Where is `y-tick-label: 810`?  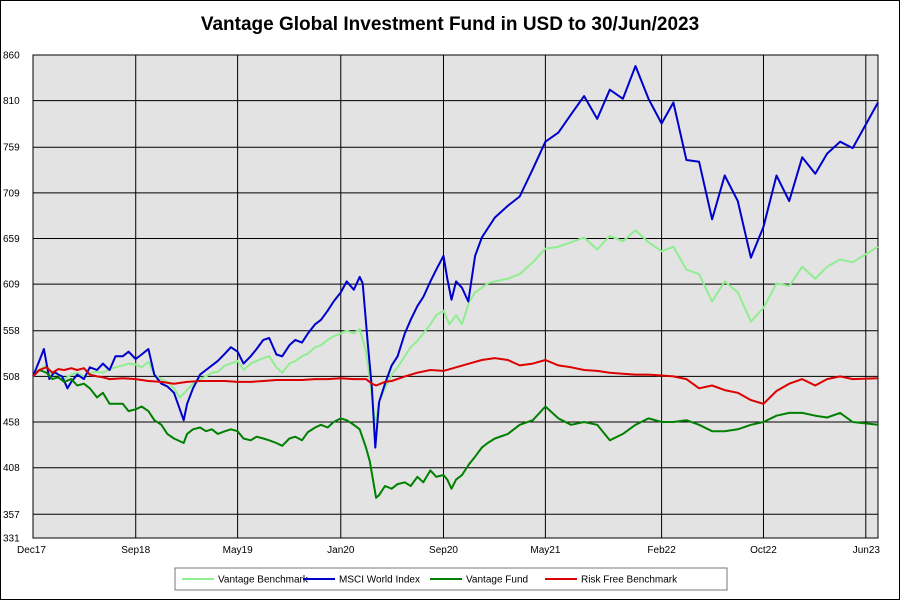 y-tick-label: 810 is located at coordinates (11, 101).